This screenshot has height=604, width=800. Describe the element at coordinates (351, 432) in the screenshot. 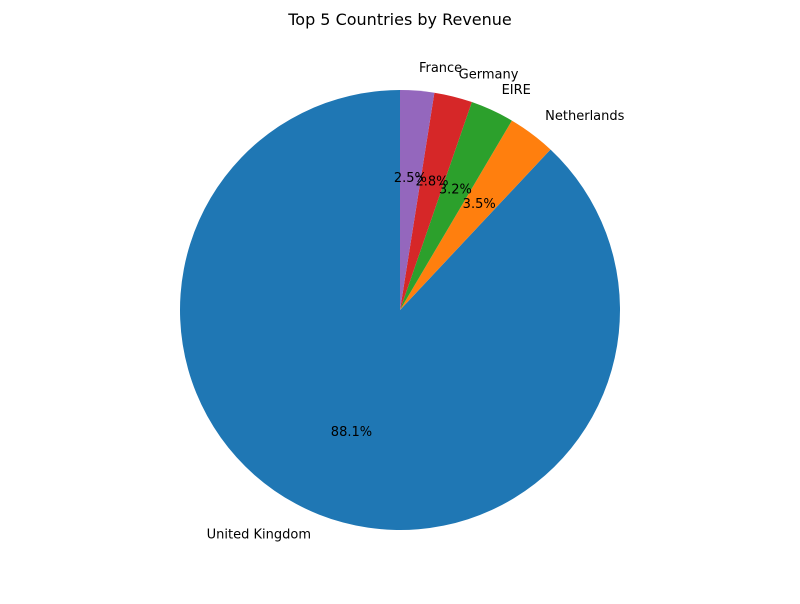

I see `slice-percent-united-kingdom: 88.1%` at that location.